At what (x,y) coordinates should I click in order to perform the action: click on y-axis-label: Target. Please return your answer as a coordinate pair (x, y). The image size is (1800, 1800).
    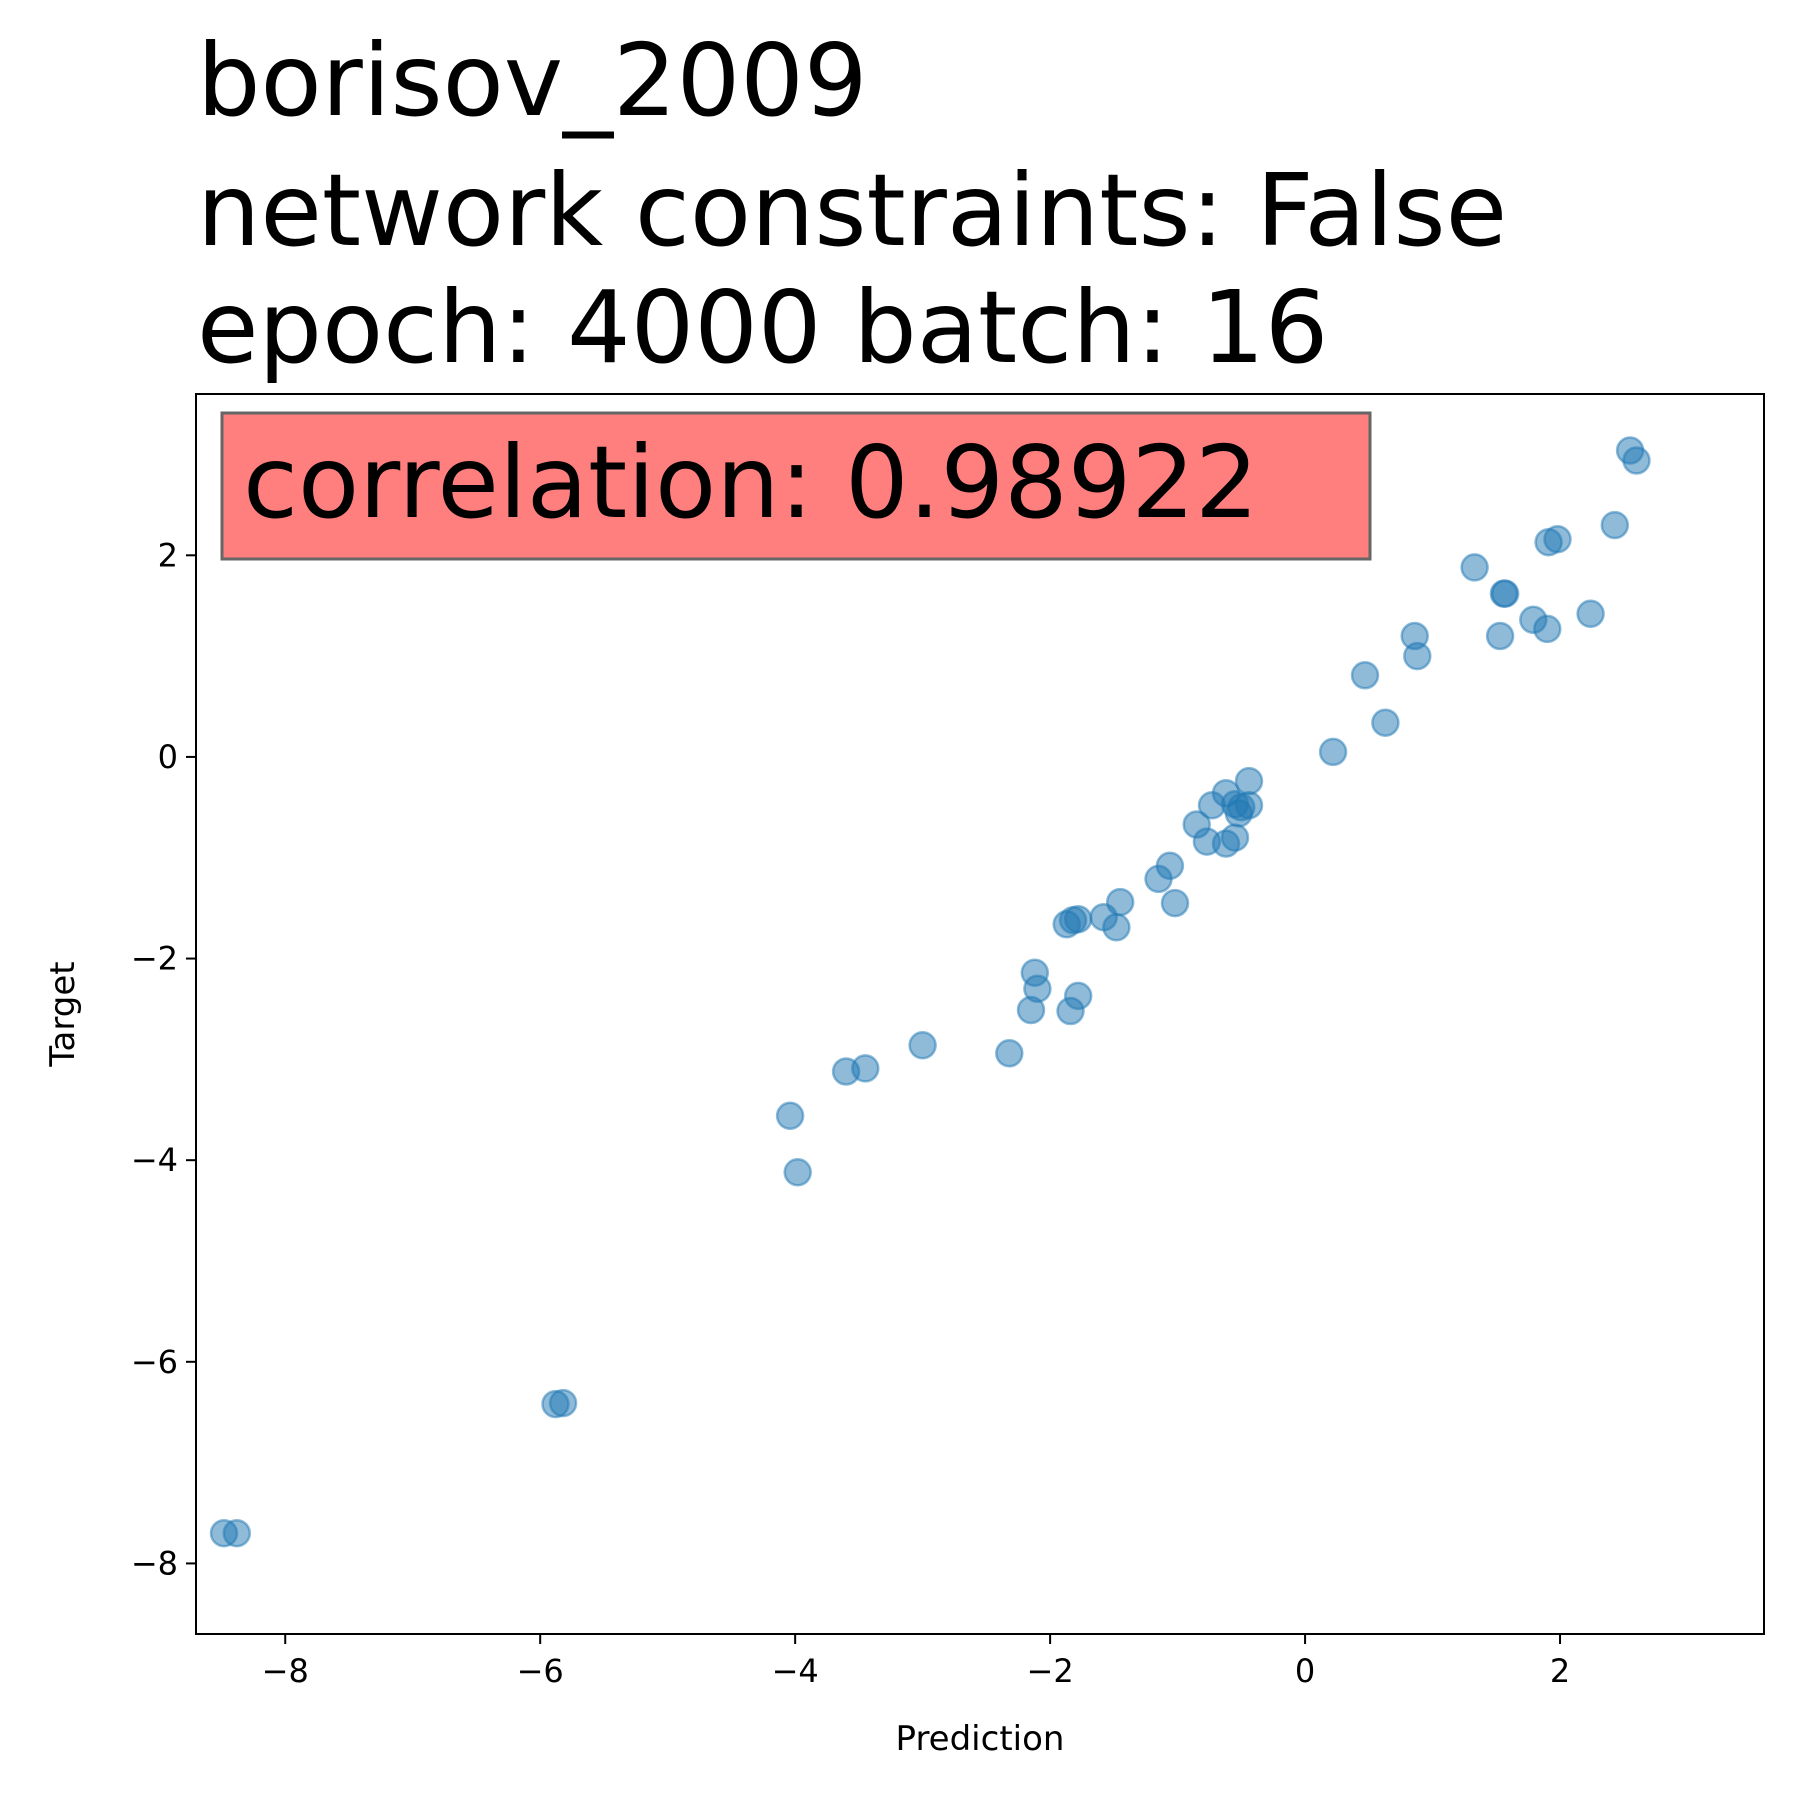
    Looking at the image, I should click on (63, 1014).